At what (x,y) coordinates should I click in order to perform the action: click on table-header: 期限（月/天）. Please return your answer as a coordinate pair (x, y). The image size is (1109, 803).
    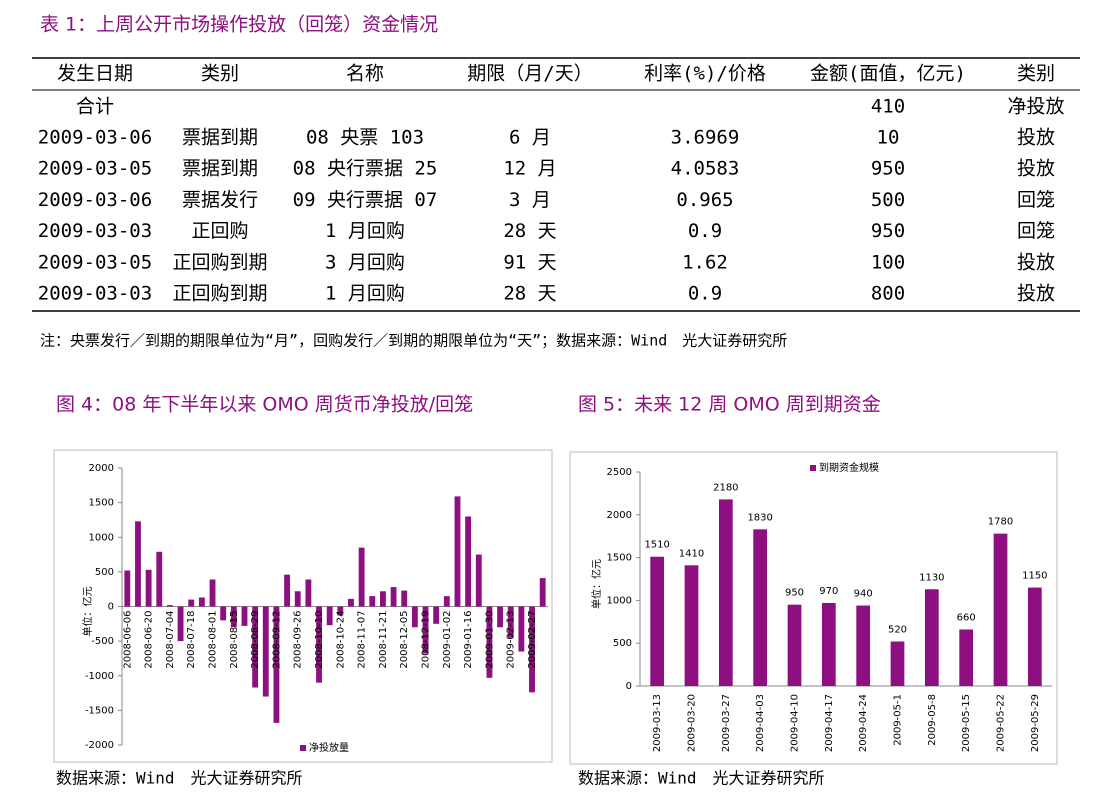
    Looking at the image, I should click on (529, 74).